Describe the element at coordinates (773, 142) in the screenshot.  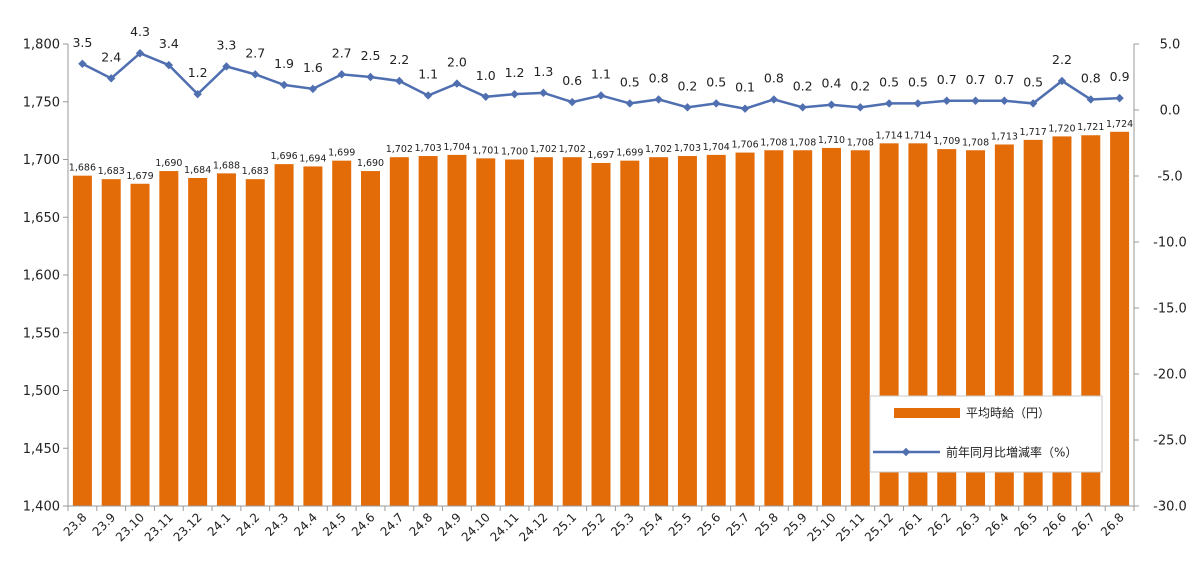
I see `bar-value-label: 1,708` at that location.